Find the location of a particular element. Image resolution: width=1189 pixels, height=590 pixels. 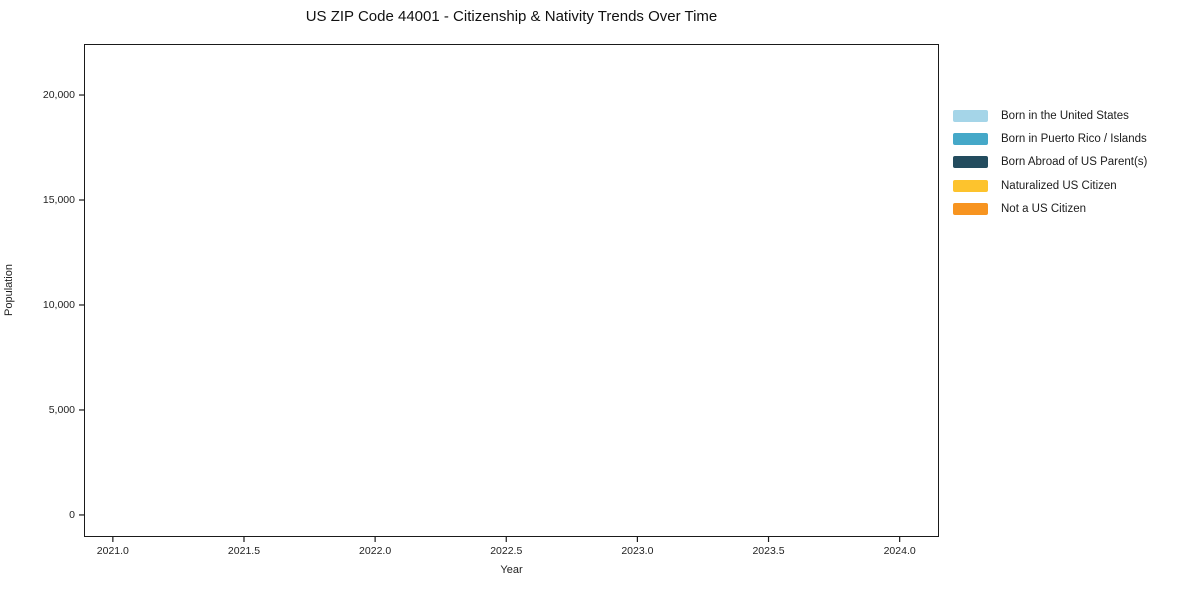

legend-label: Born in Puerto Rico / Islands is located at coordinates (1074, 139).